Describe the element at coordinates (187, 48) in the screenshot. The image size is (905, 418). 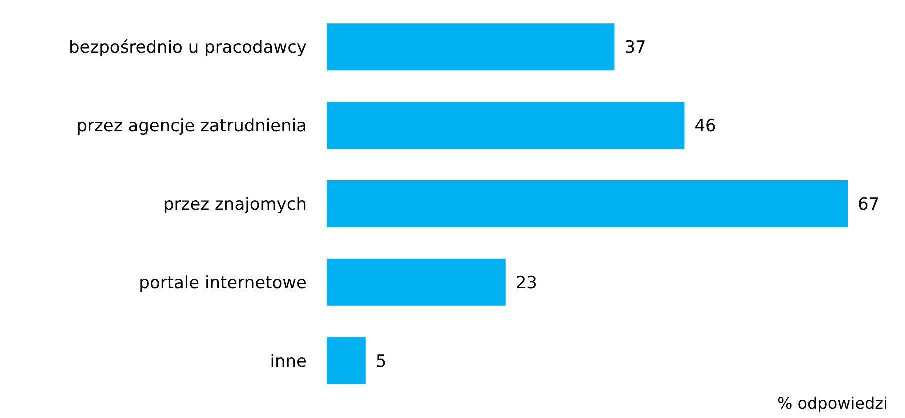
I see `y-tick-label: bezpośrednio u pracodawcy` at that location.